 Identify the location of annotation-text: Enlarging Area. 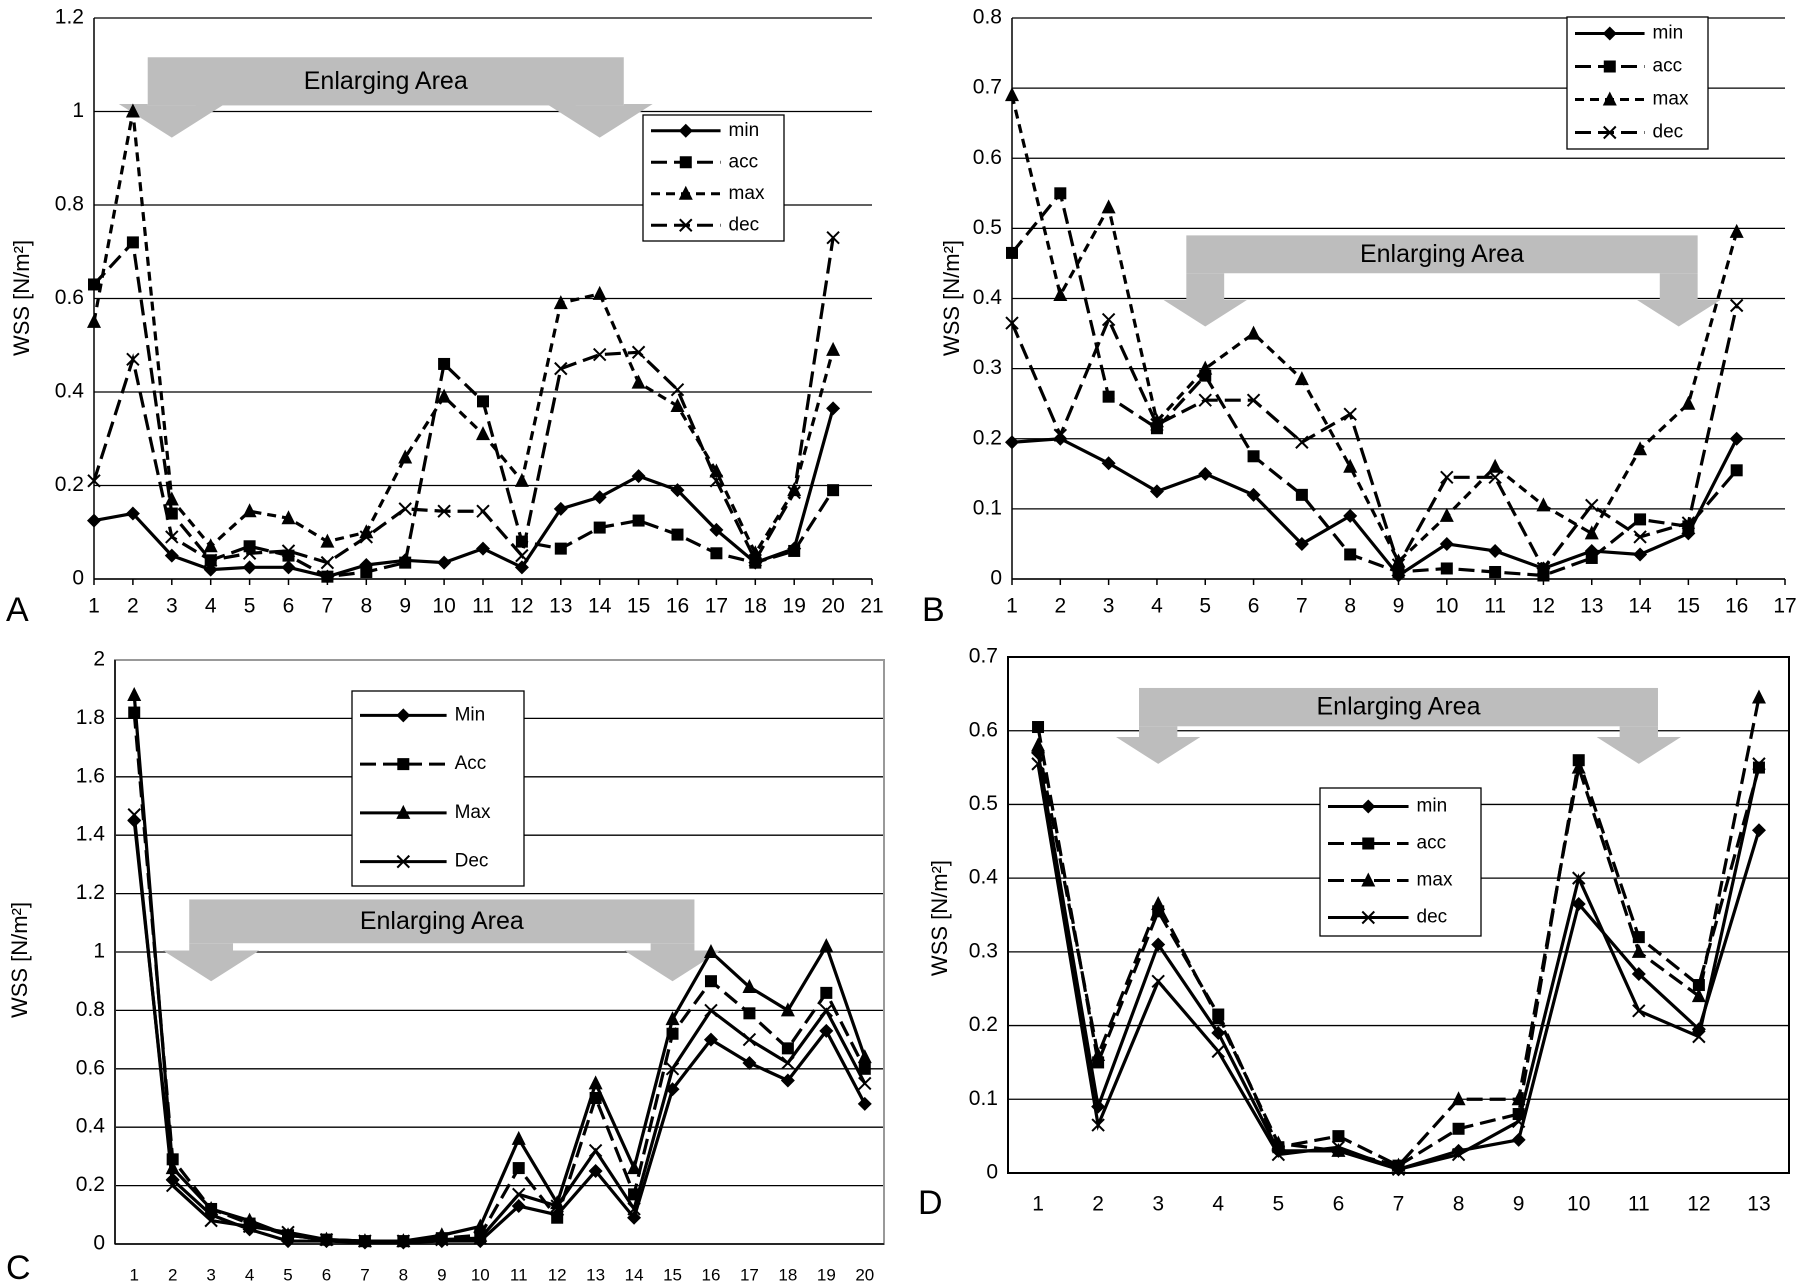
(442, 921).